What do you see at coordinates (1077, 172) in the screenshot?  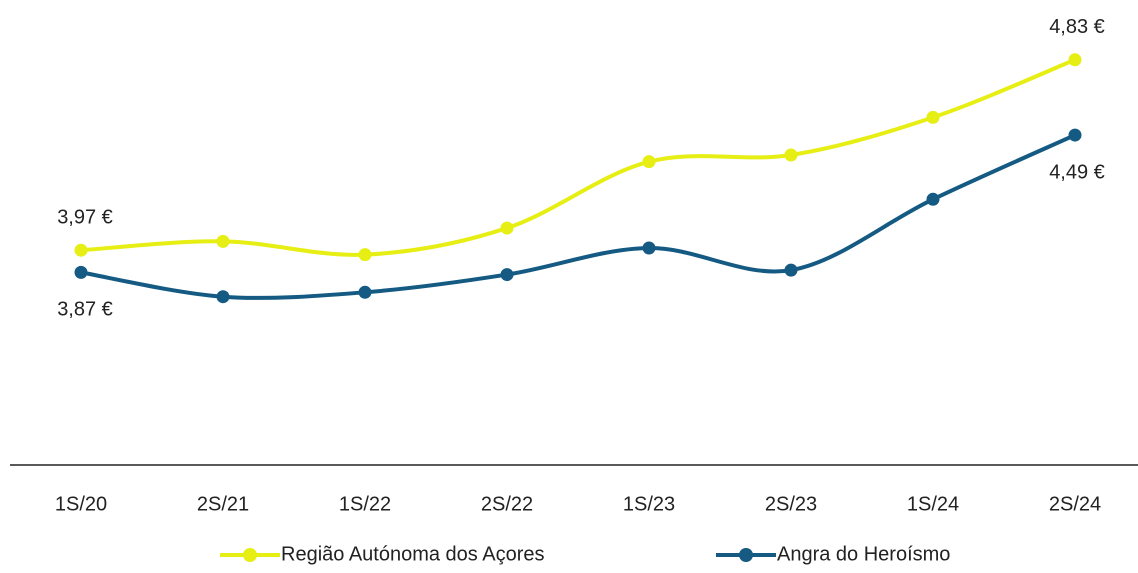 I see `data-label: 4,49 €` at bounding box center [1077, 172].